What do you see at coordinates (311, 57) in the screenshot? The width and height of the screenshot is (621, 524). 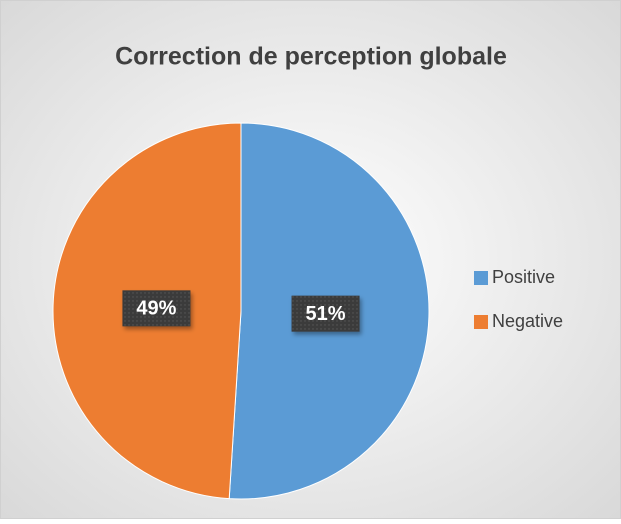 I see `chart-title: Correction de perception globale` at bounding box center [311, 57].